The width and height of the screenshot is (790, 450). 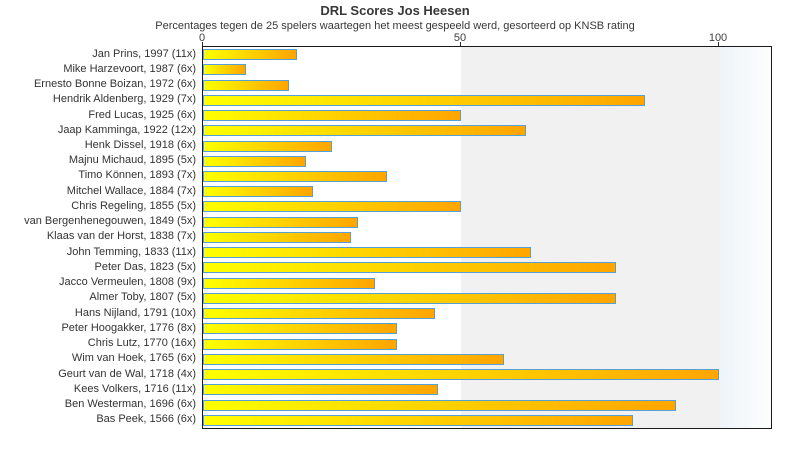 What do you see at coordinates (202, 38) in the screenshot?
I see `x-tick-label: 0` at bounding box center [202, 38].